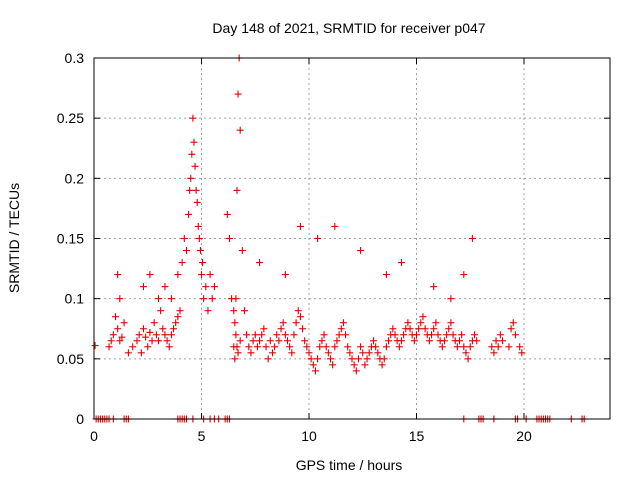 Image resolution: width=640 pixels, height=480 pixels. I want to click on y-tick-label: 0, so click(80, 419).